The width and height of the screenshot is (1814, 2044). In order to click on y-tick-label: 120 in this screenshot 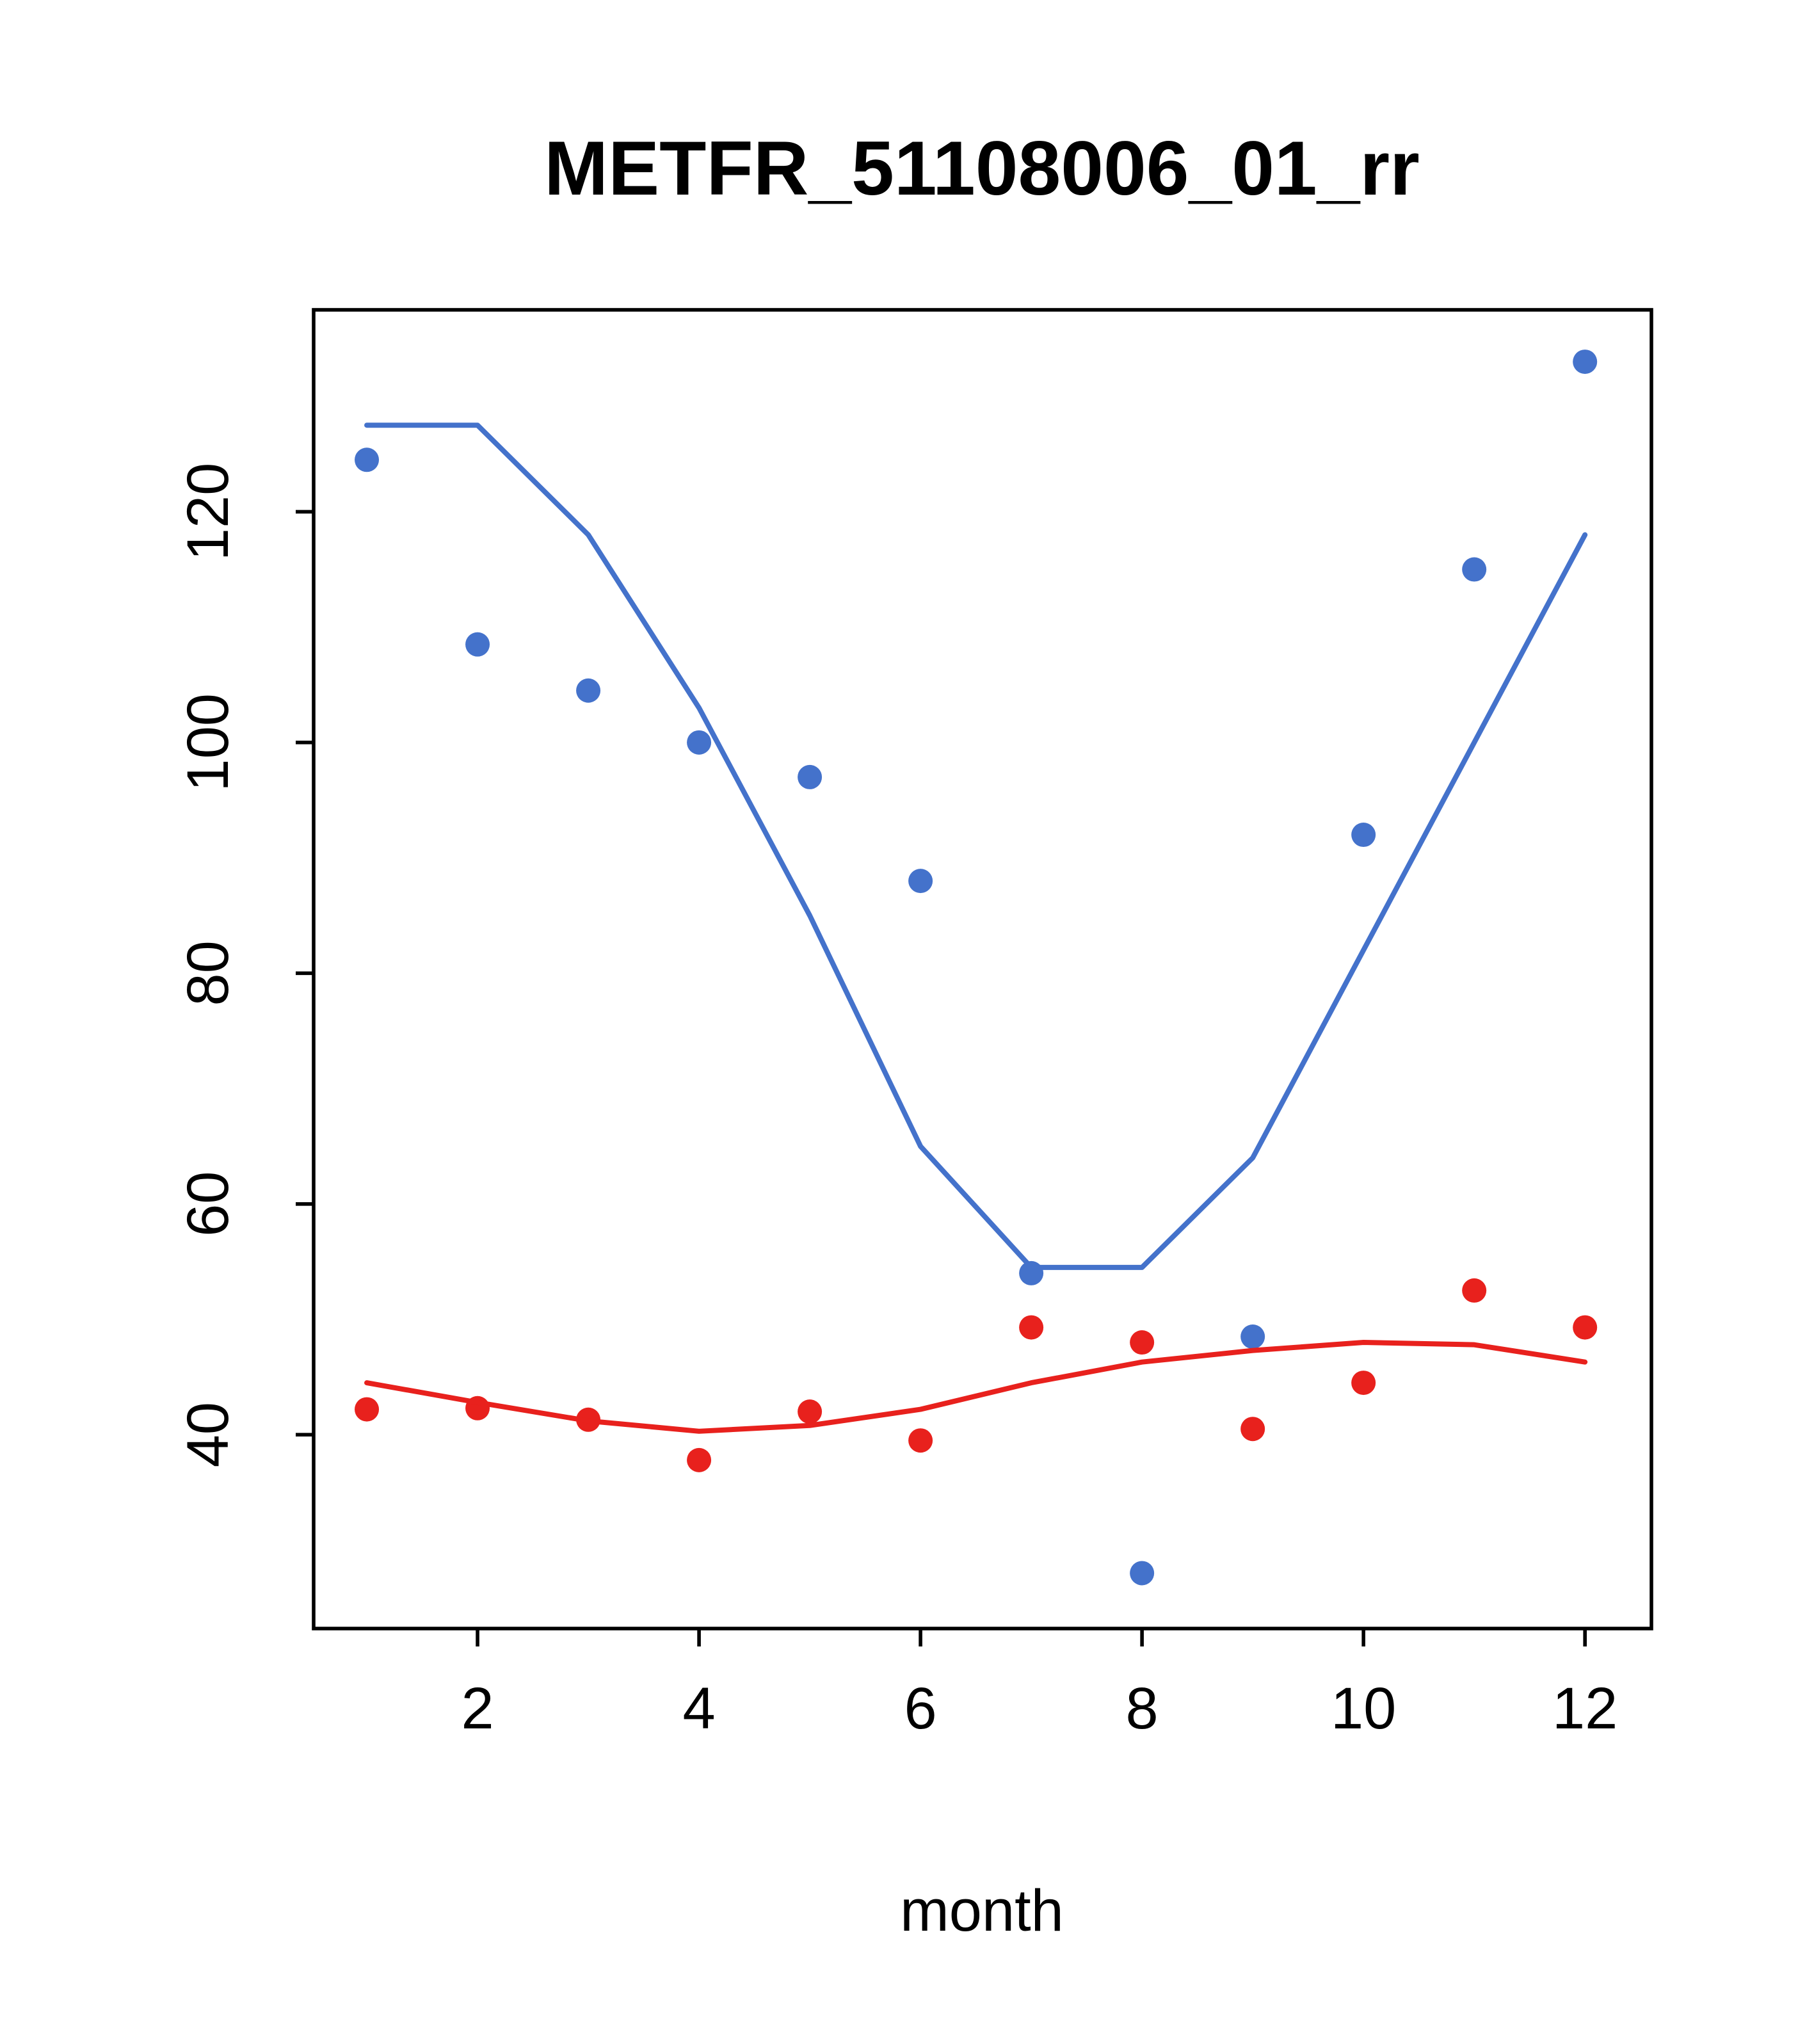, I will do `click(208, 512)`.